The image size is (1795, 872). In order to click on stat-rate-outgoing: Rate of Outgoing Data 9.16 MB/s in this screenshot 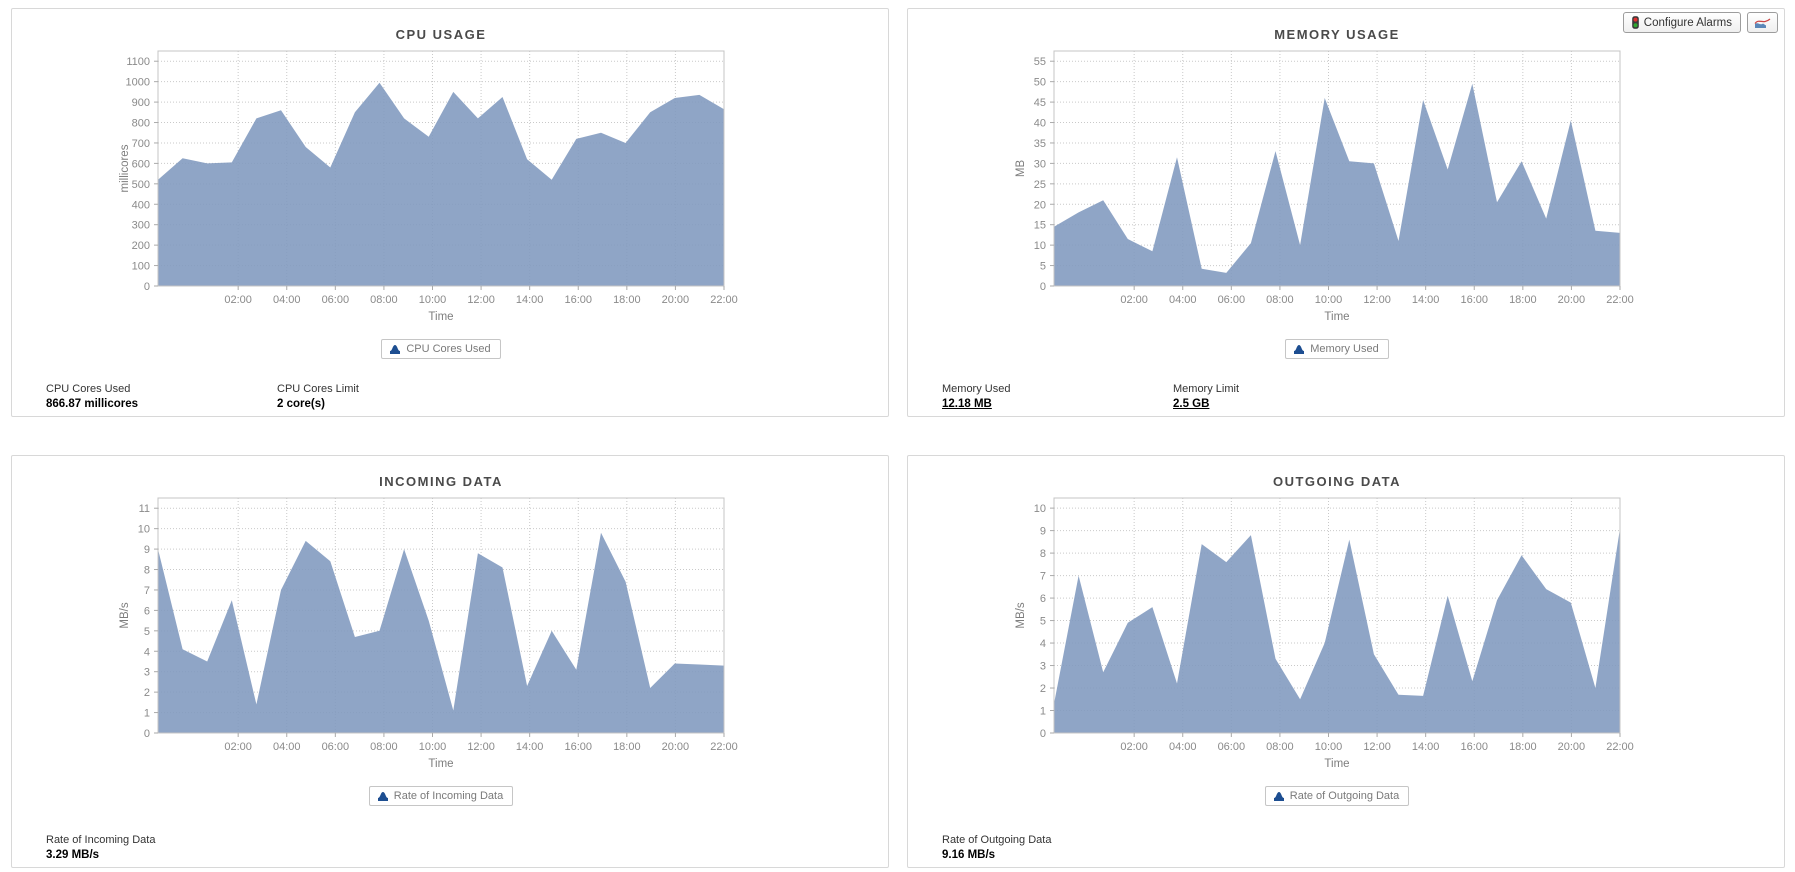, I will do `click(1057, 847)`.